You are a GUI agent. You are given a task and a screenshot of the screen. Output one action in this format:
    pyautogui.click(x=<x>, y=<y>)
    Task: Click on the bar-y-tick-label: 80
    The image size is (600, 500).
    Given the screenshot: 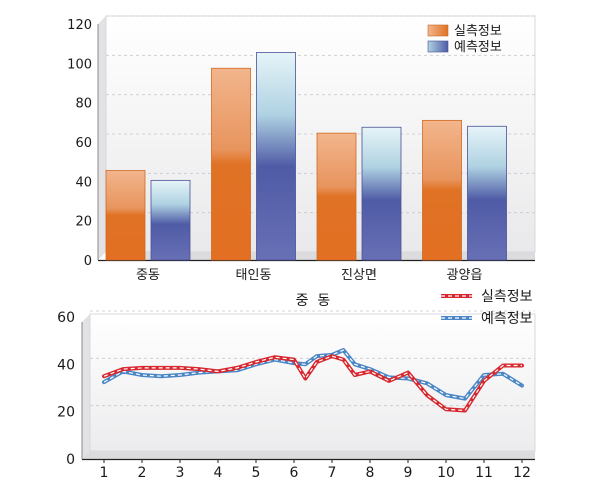 What is the action you would take?
    pyautogui.click(x=83, y=104)
    